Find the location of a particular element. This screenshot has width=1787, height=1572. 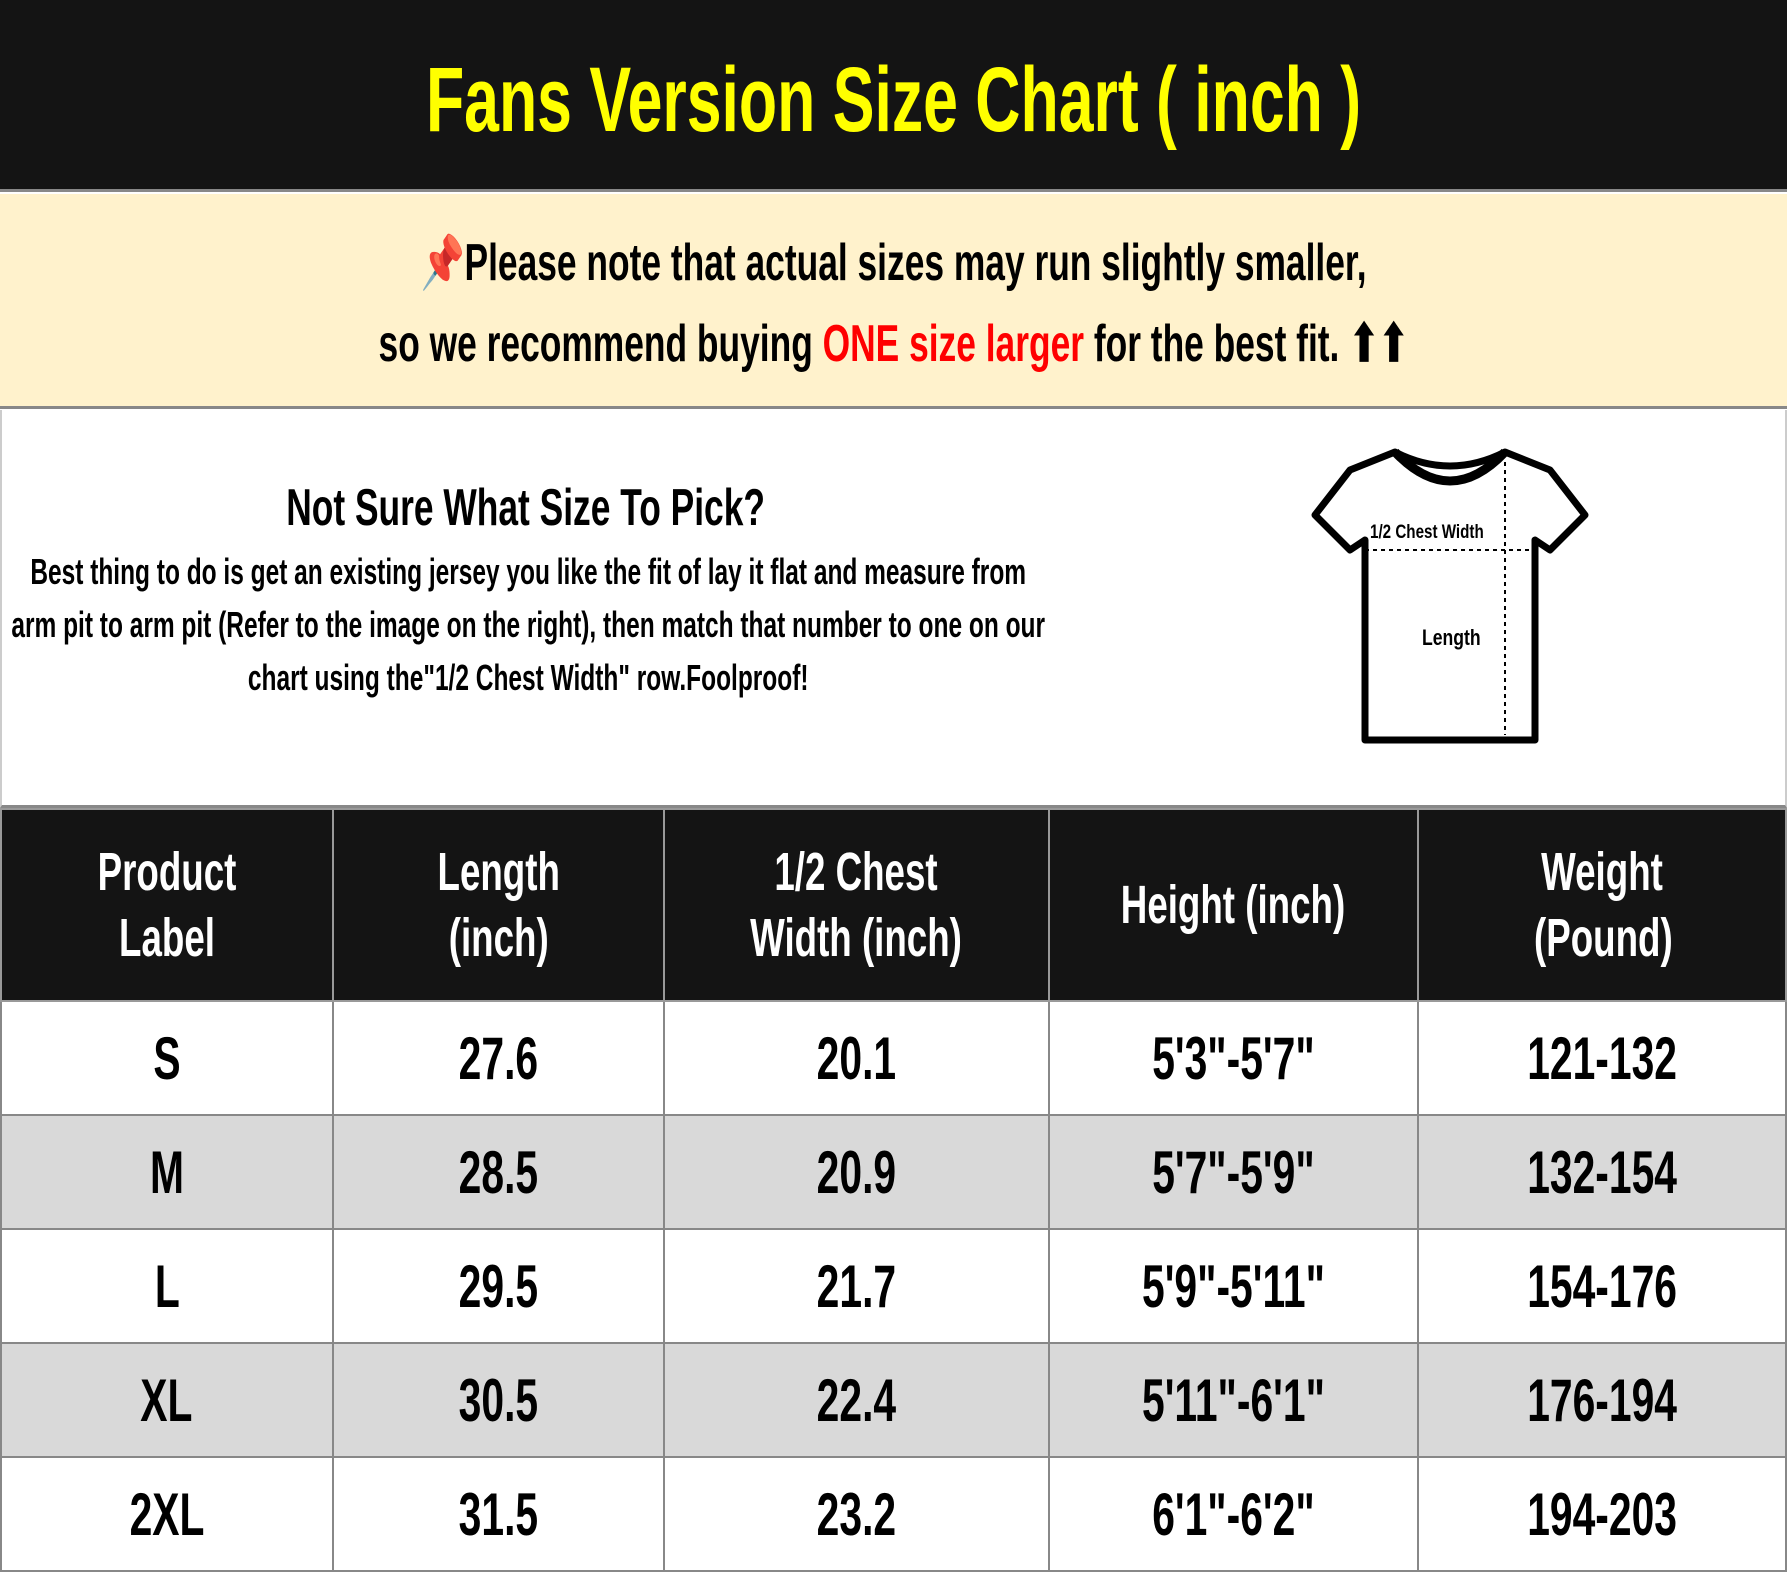

tshirt-outline-icon is located at coordinates (1450, 596).